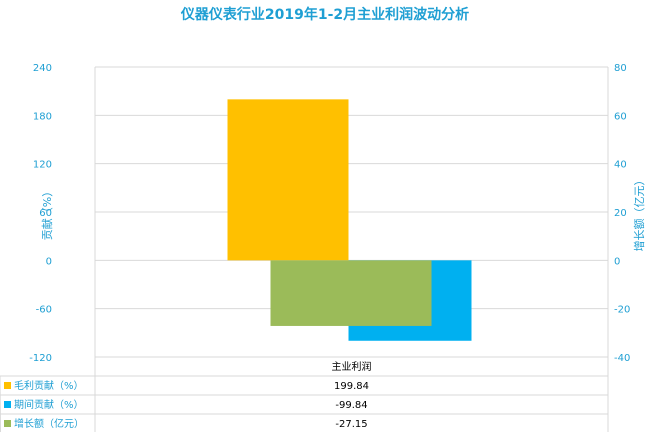  Describe the element at coordinates (44, 310) in the screenshot. I see `left-tick-label: -60` at that location.